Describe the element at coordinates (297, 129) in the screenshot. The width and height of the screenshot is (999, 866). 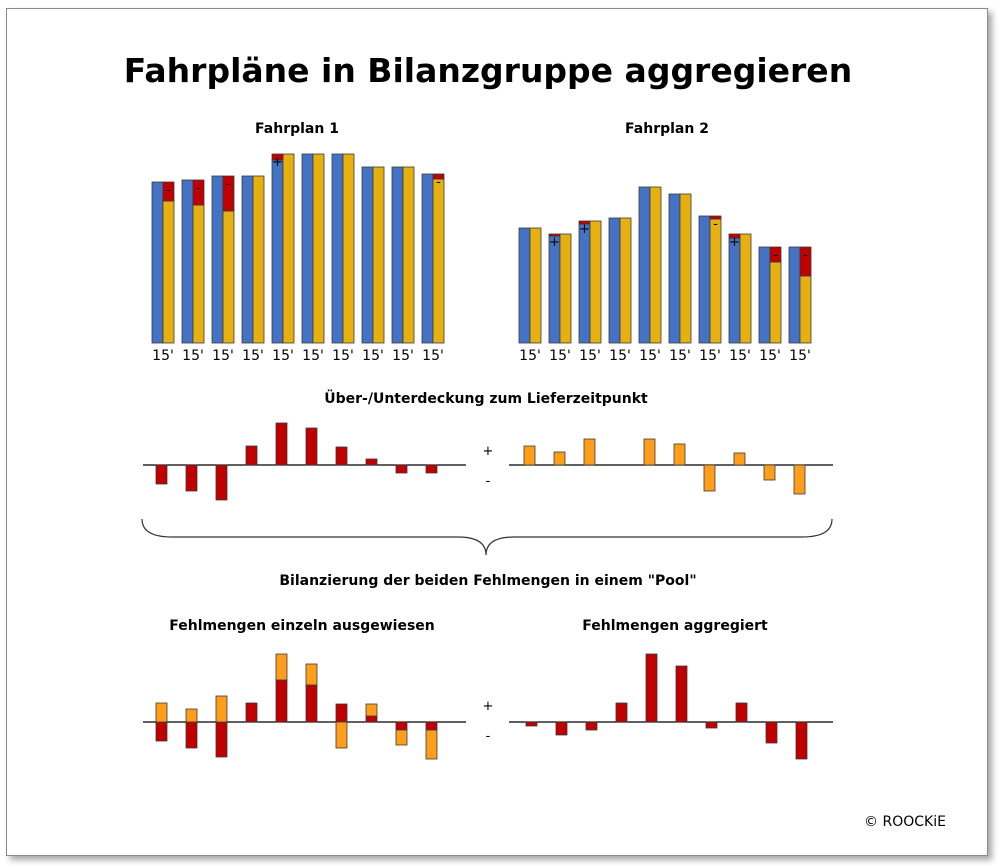
I see `fahrplan1-title: Fahrplan 1` at that location.